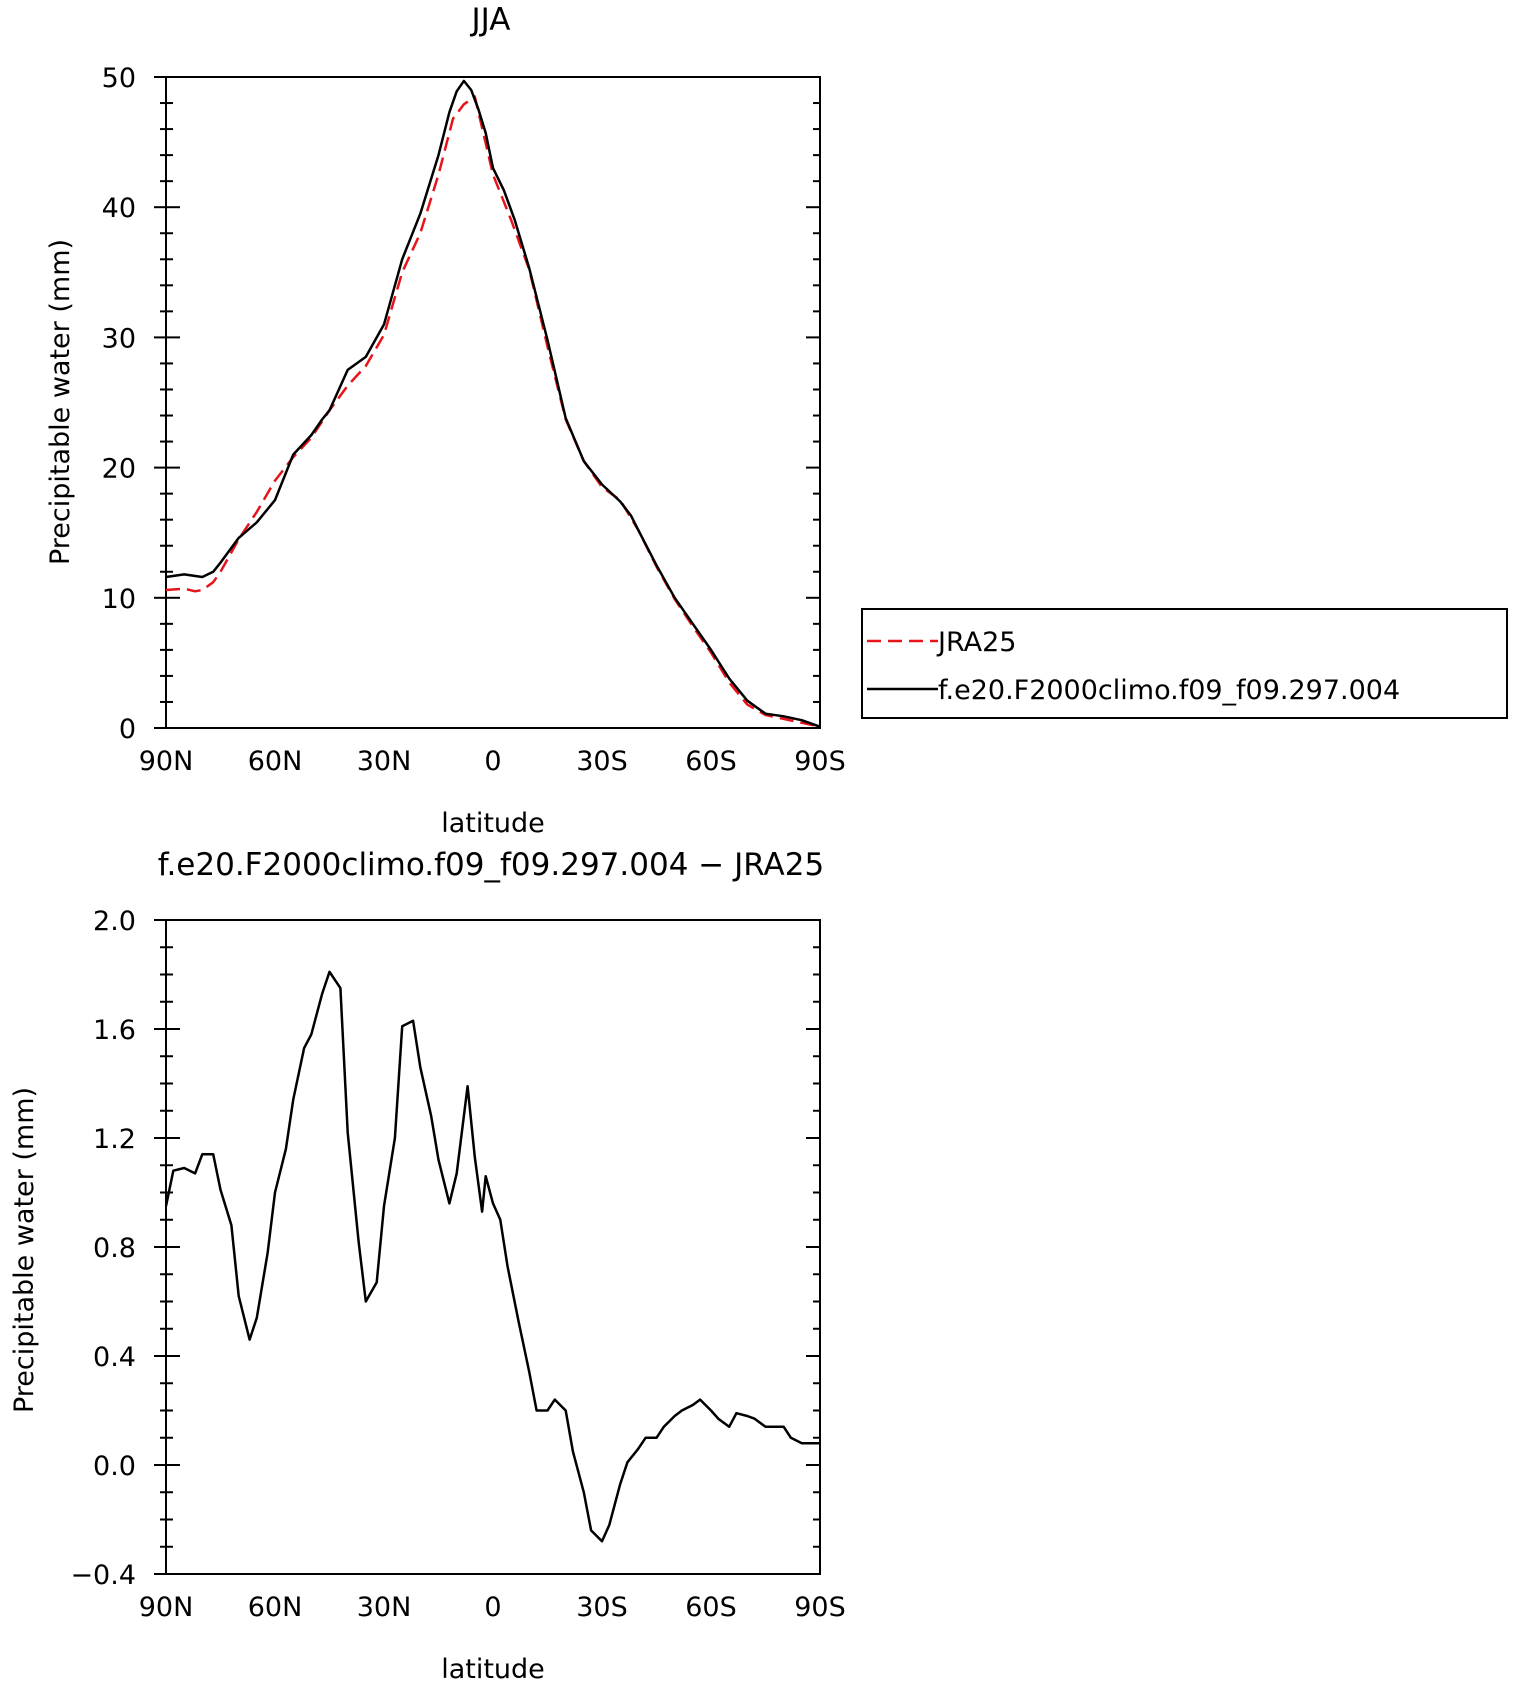 This screenshot has height=1682, width=1514. I want to click on top-y-tick-label: 0, so click(127, 729).